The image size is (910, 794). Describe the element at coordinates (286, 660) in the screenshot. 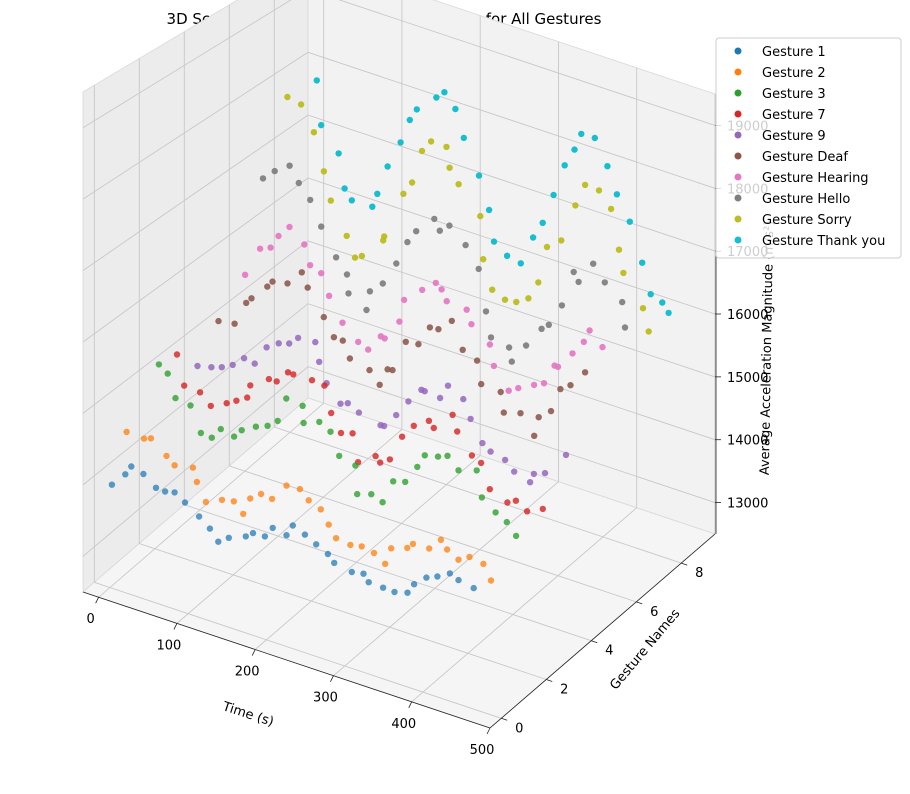

I see `x-axis-line` at that location.